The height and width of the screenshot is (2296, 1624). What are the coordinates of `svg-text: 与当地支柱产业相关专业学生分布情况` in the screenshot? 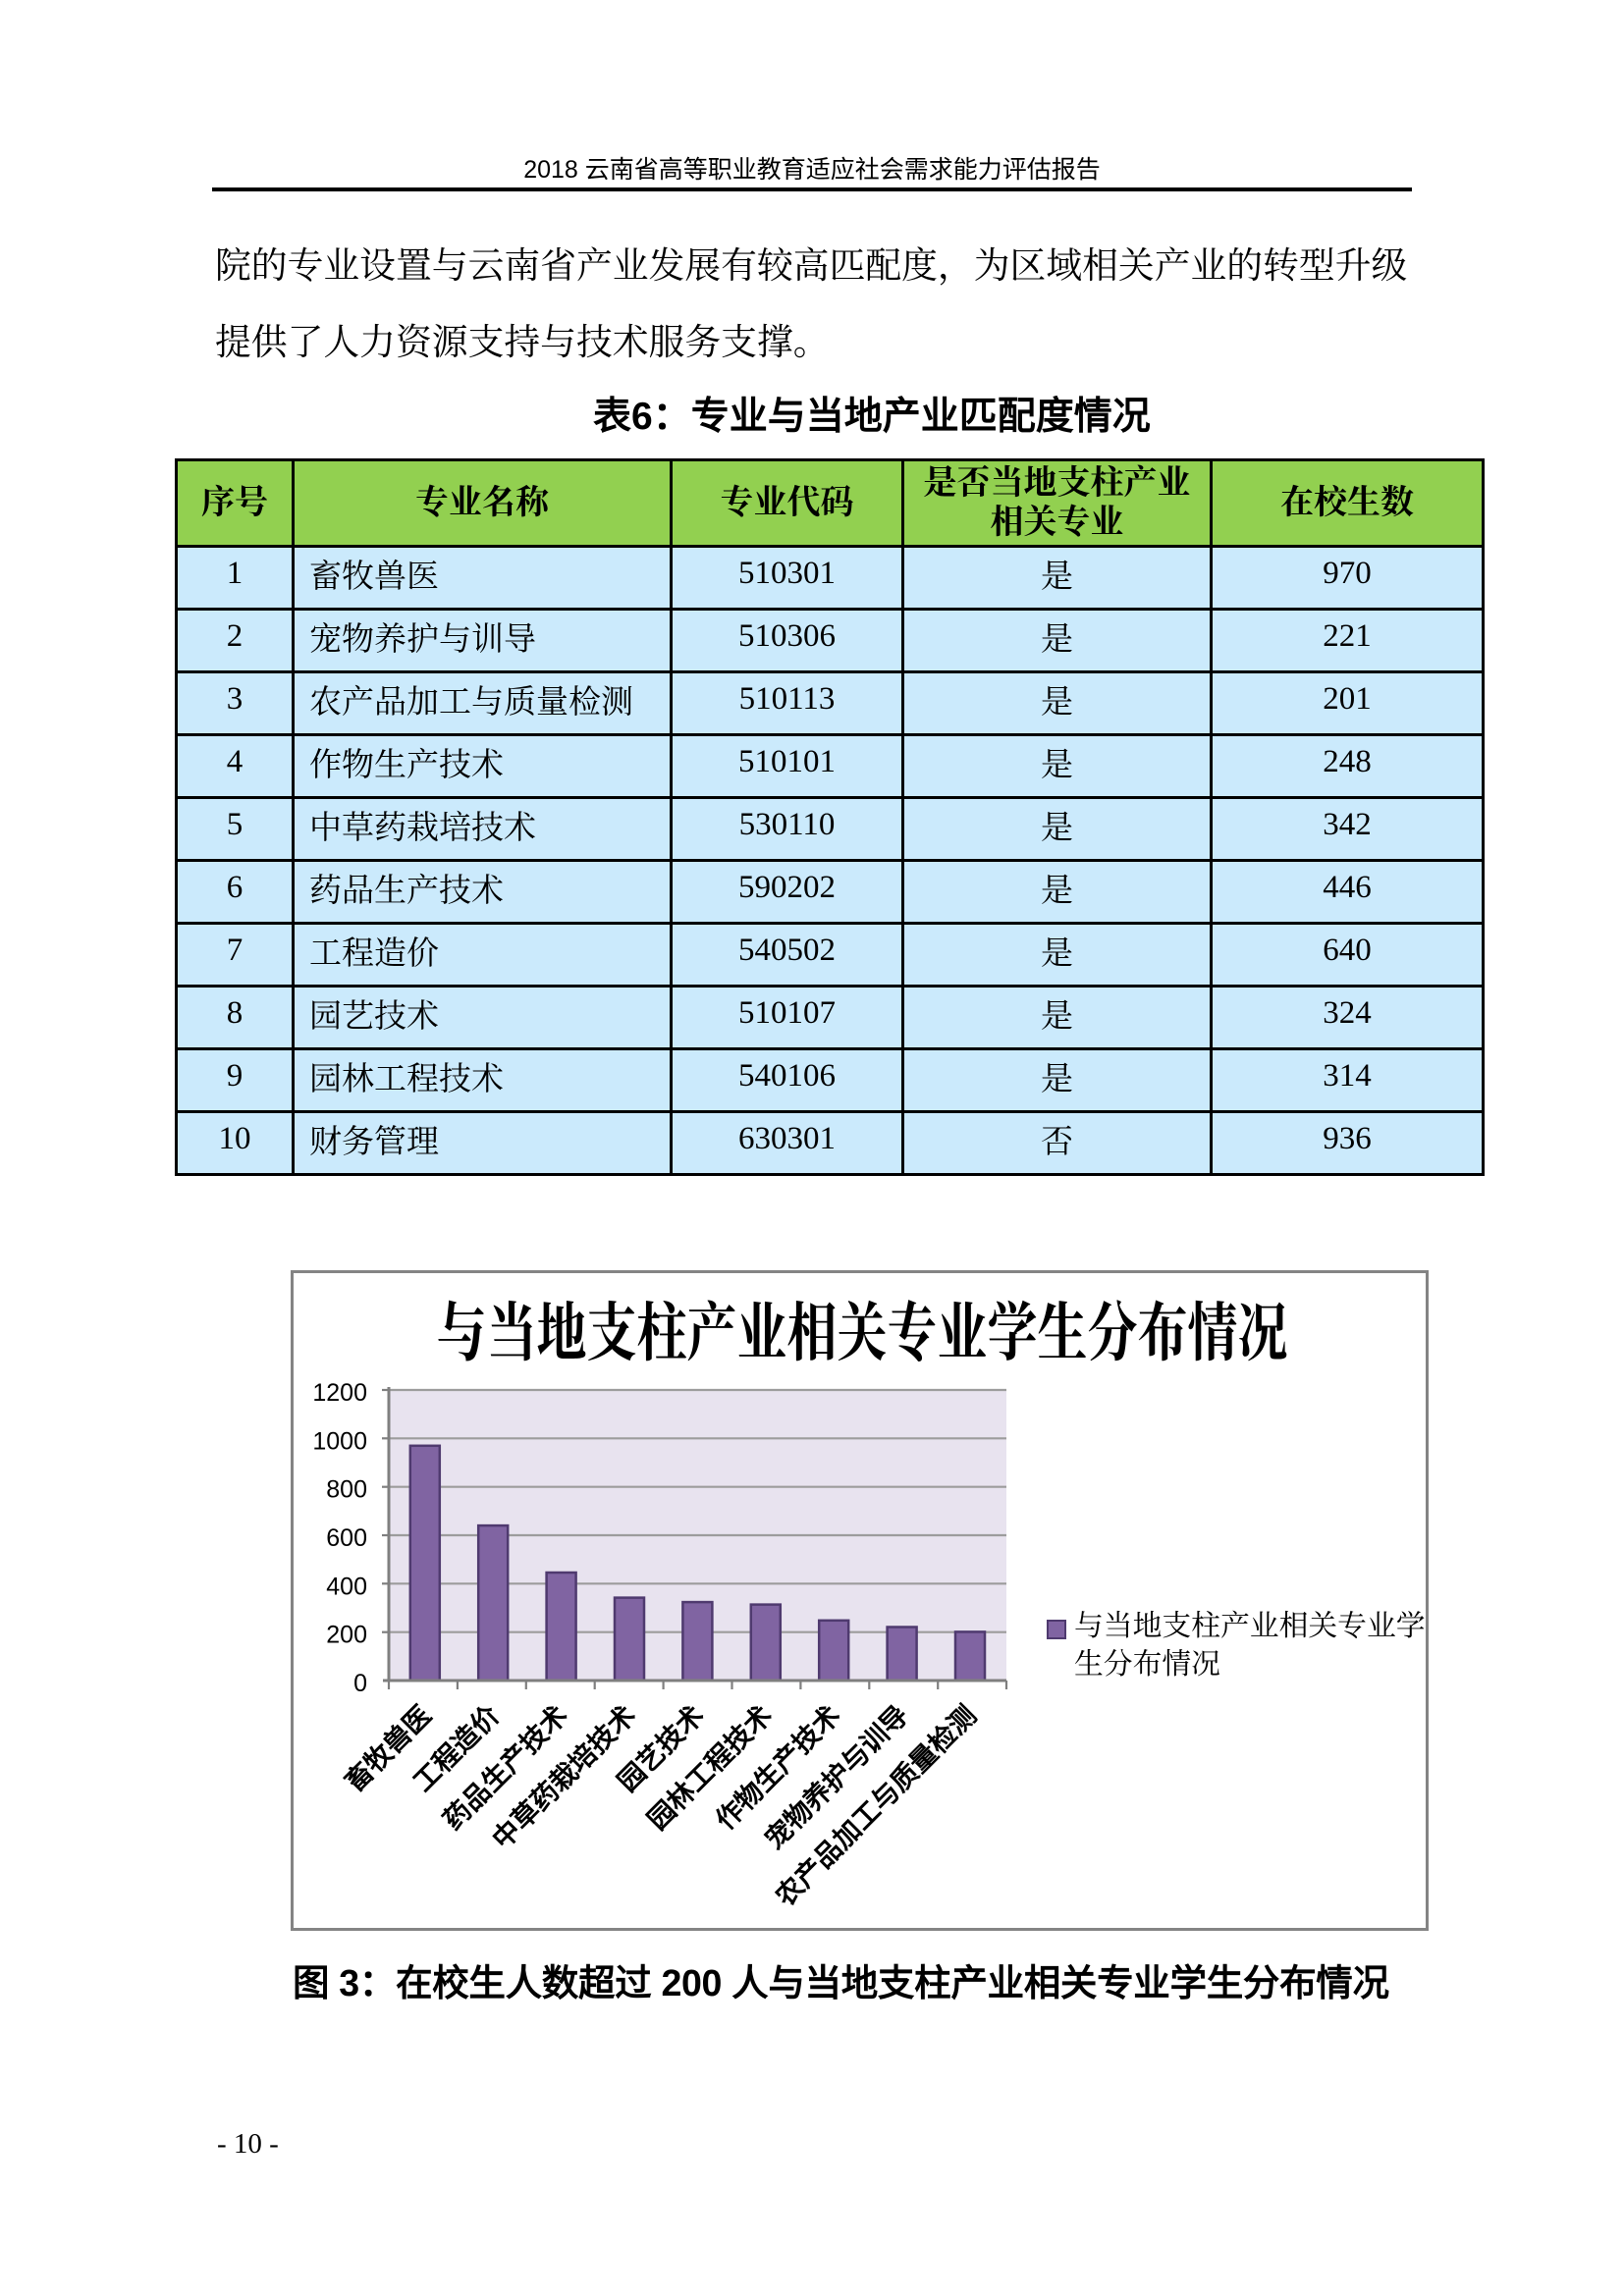 It's located at (861, 1333).